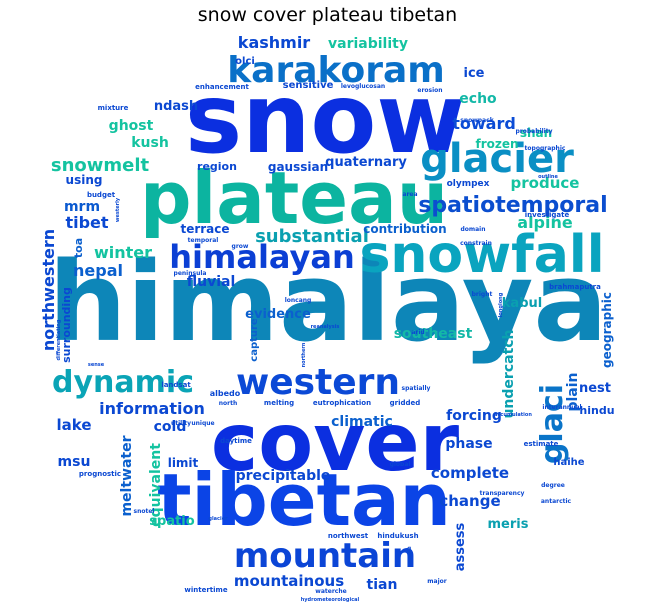  What do you see at coordinates (289, 581) in the screenshot?
I see `word-mountainous: mountainous` at bounding box center [289, 581].